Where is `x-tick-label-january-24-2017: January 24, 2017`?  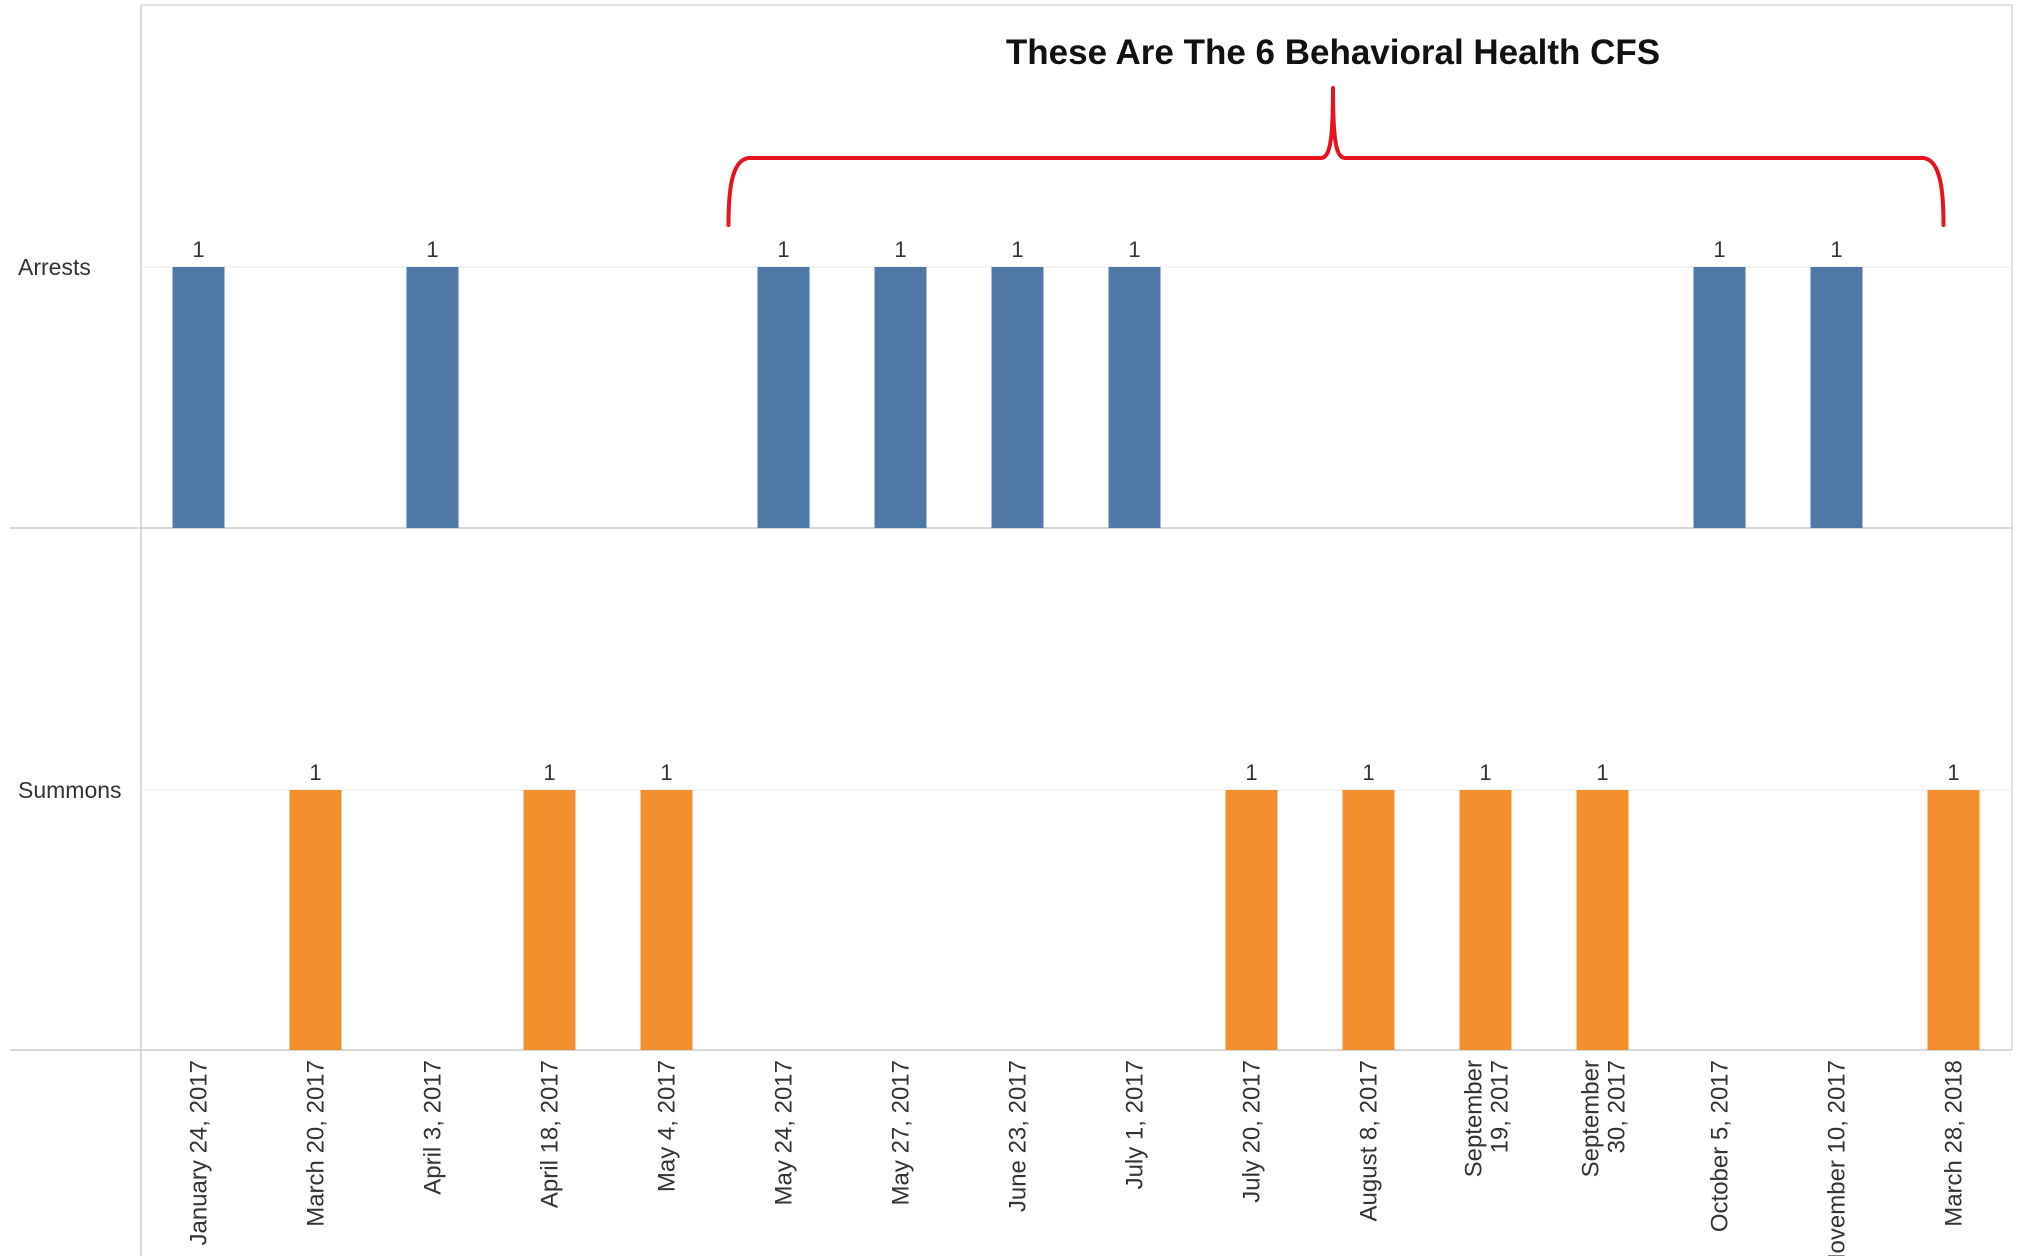
x-tick-label-january-24-2017: January 24, 2017 is located at coordinates (199, 1152).